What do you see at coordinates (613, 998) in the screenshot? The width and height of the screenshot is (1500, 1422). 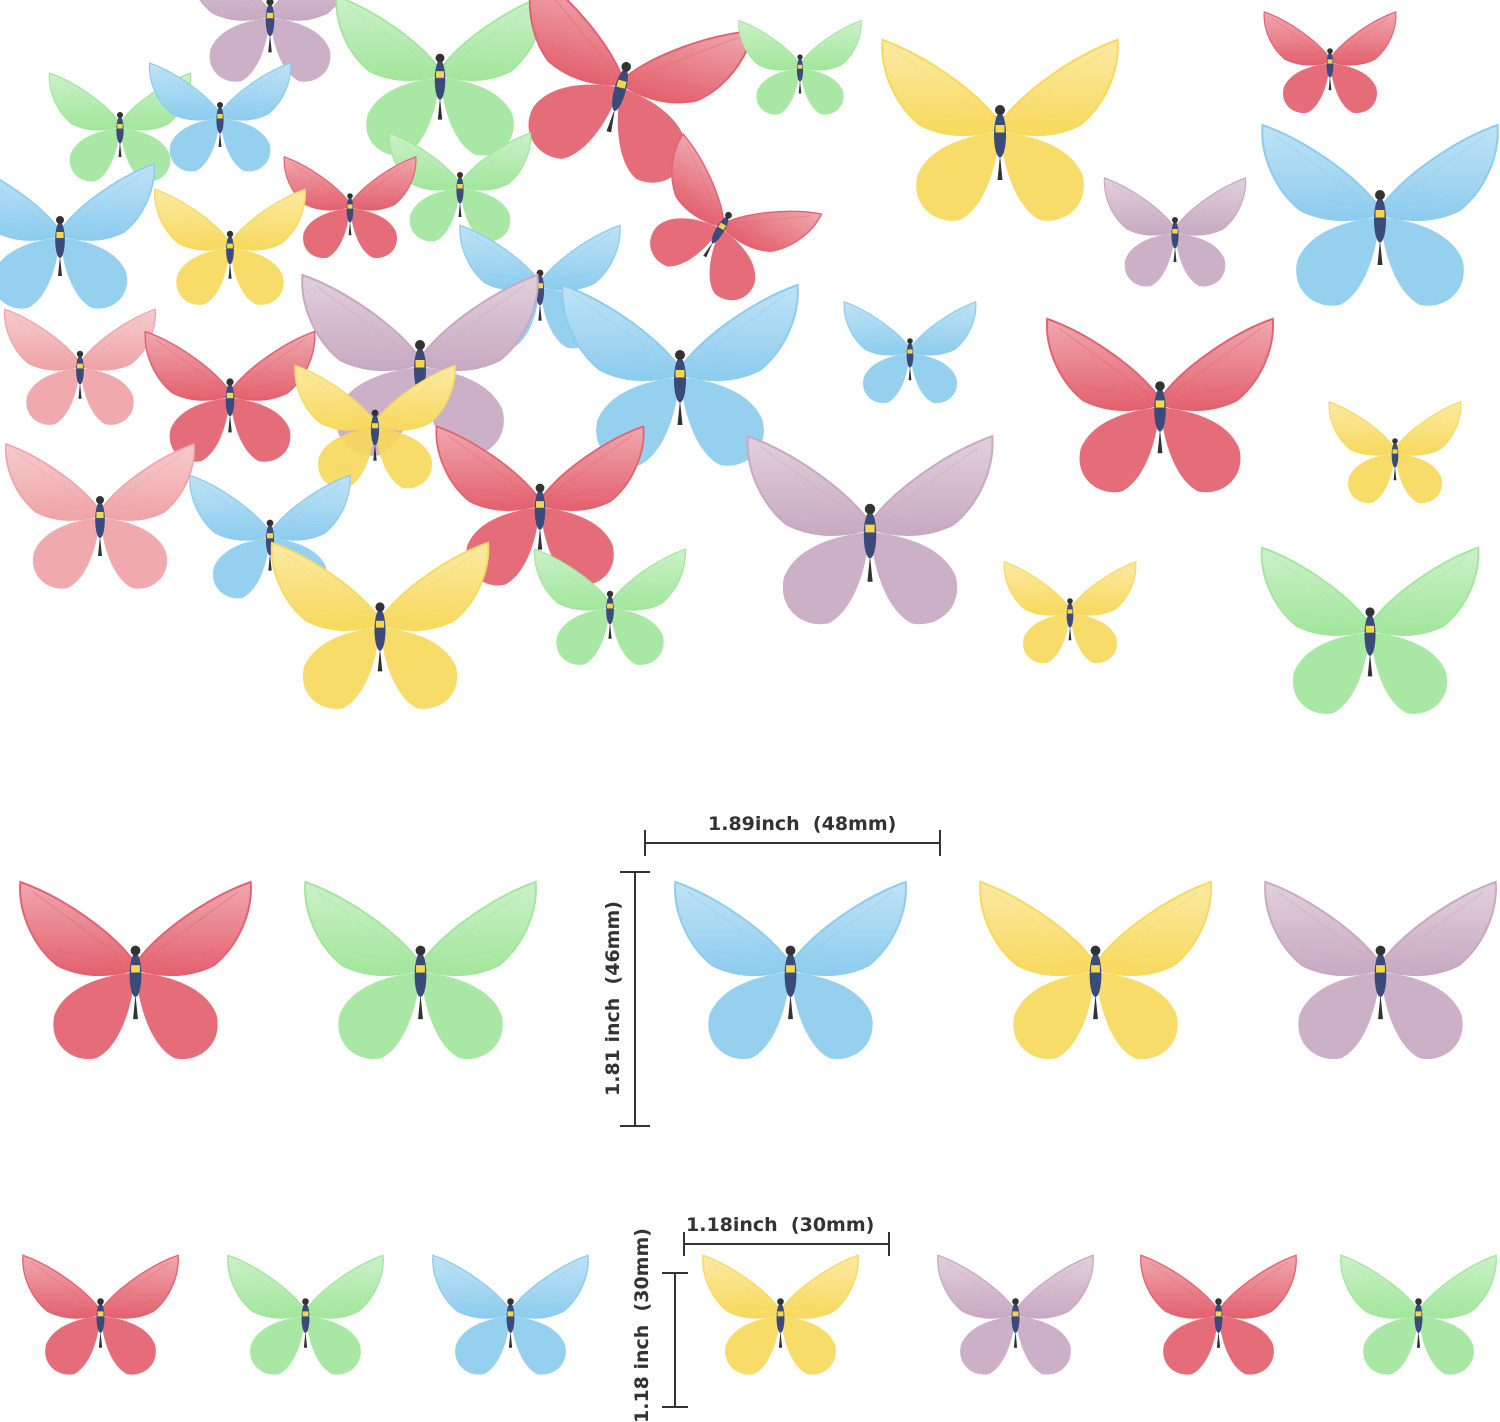 I see `large-height-label: 1.81 inch (46mm)` at bounding box center [613, 998].